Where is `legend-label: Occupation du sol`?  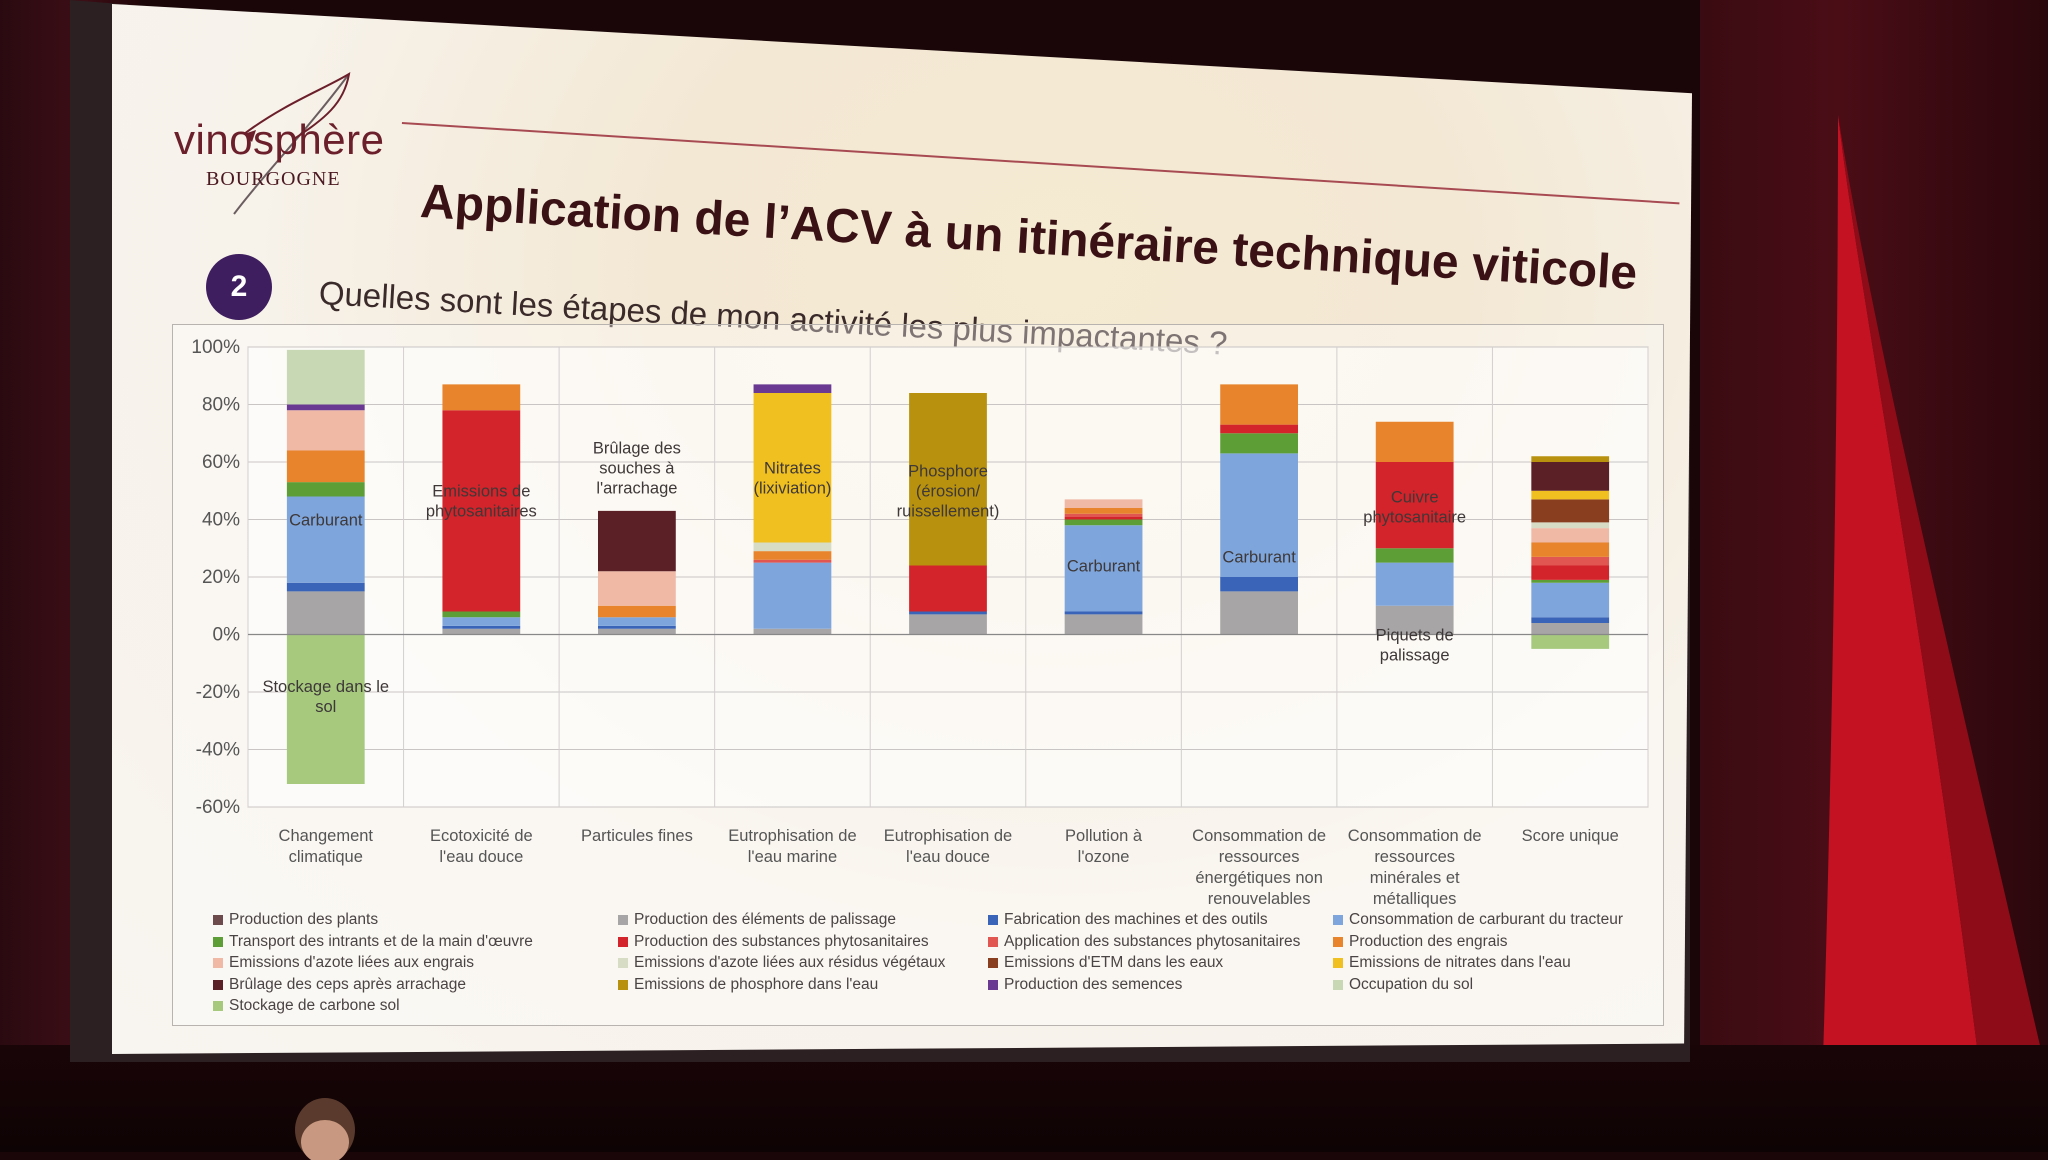
legend-label: Occupation du sol is located at coordinates (1411, 984).